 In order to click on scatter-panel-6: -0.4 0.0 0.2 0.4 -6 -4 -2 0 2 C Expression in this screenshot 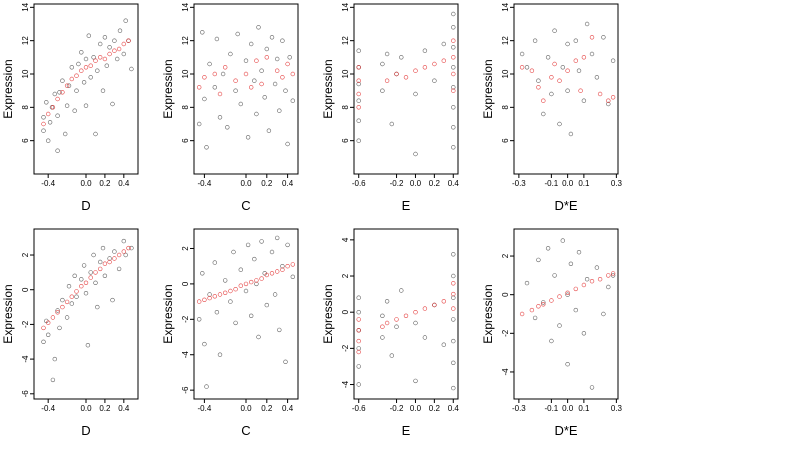, I will do `click(230, 333)`.